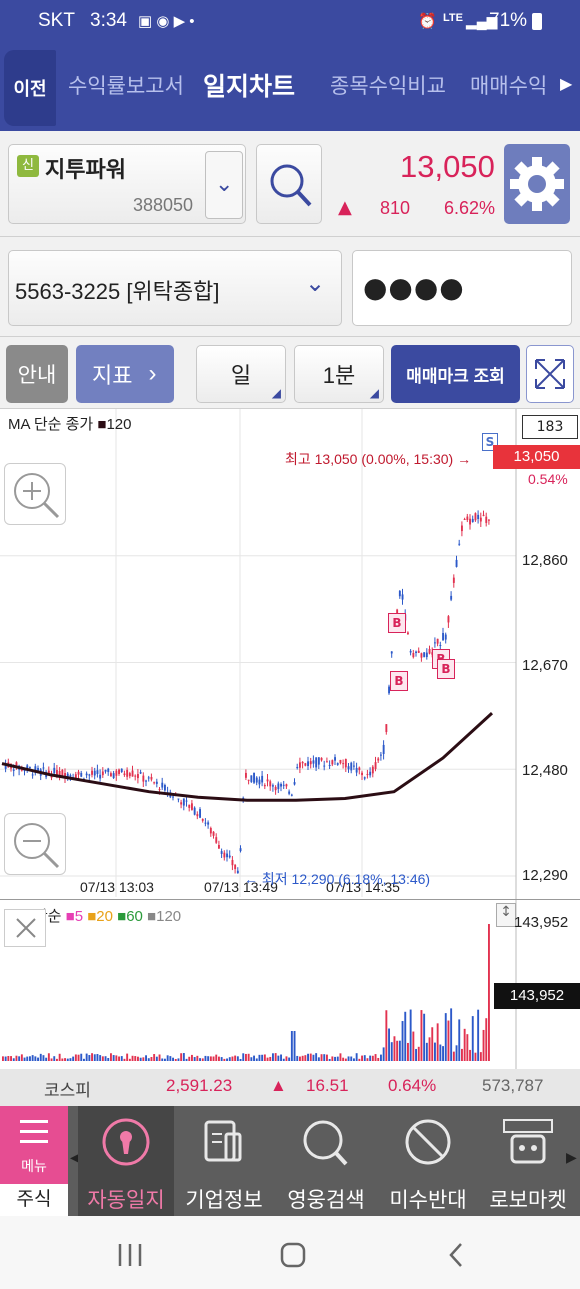 The image size is (580, 1289). I want to click on x-tick: 07/13 13:03, so click(117, 887).